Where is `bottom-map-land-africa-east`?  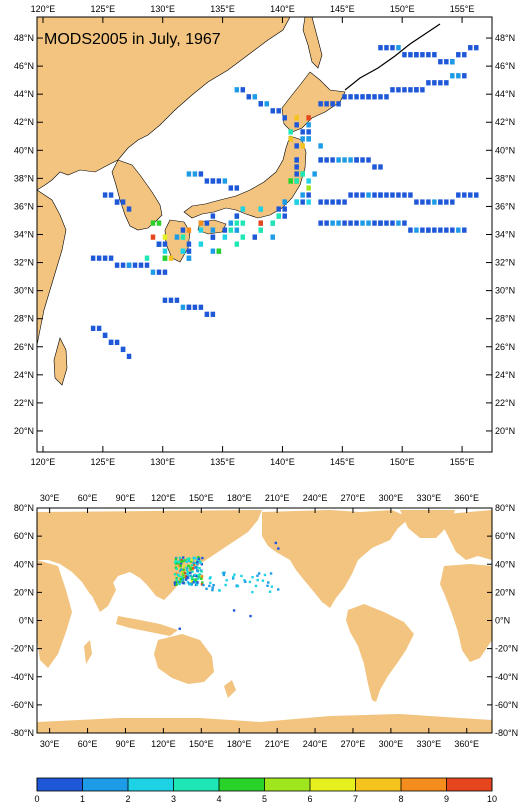
bottom-map-land-africa-east is located at coordinates (466, 613).